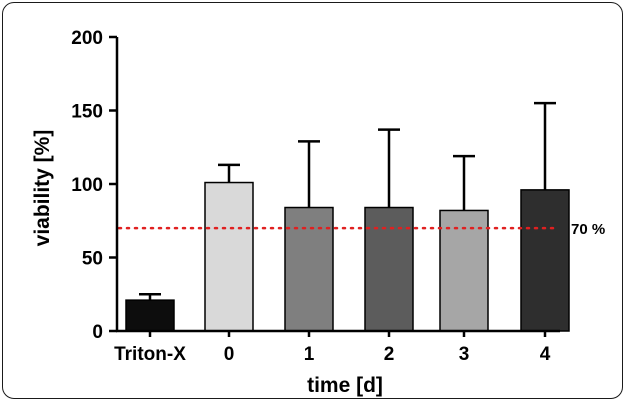  Describe the element at coordinates (92, 259) in the screenshot. I see `y-tick-label: 50` at that location.